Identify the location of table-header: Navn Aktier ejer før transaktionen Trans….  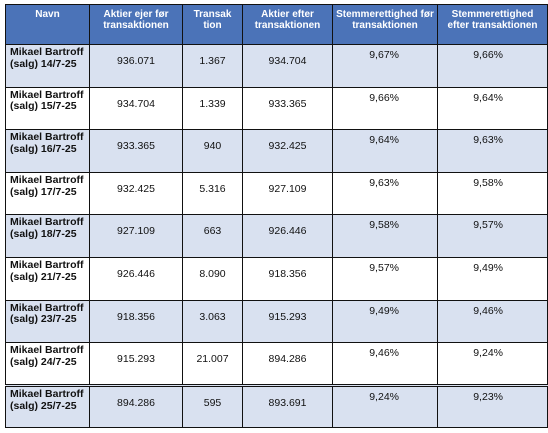
(276, 24).